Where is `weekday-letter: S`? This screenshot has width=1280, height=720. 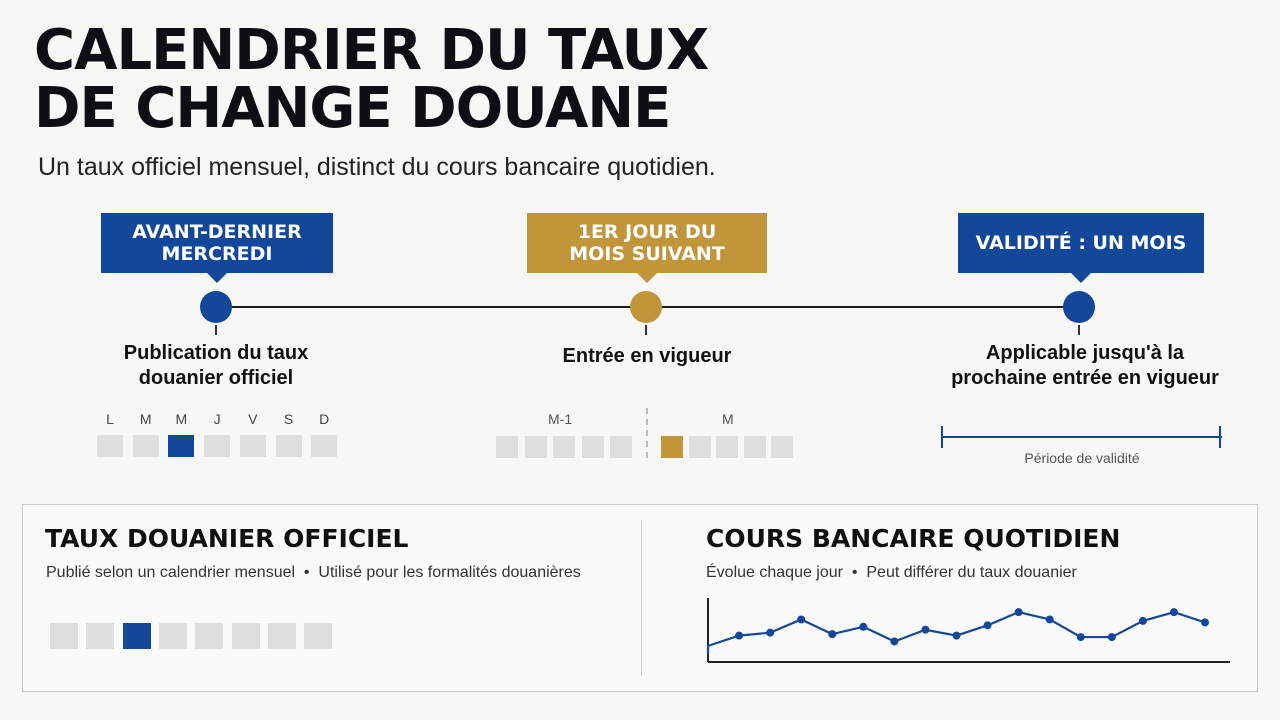 weekday-letter: S is located at coordinates (288, 419).